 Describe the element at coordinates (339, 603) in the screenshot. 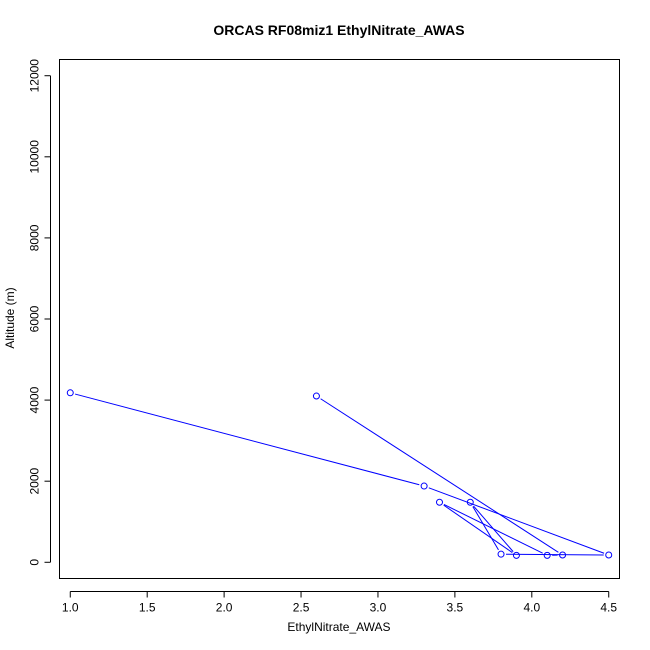

I see `x-axis: 1.0 1.5 2.0 2.5 3.0 3.5 4.0 4.5` at that location.